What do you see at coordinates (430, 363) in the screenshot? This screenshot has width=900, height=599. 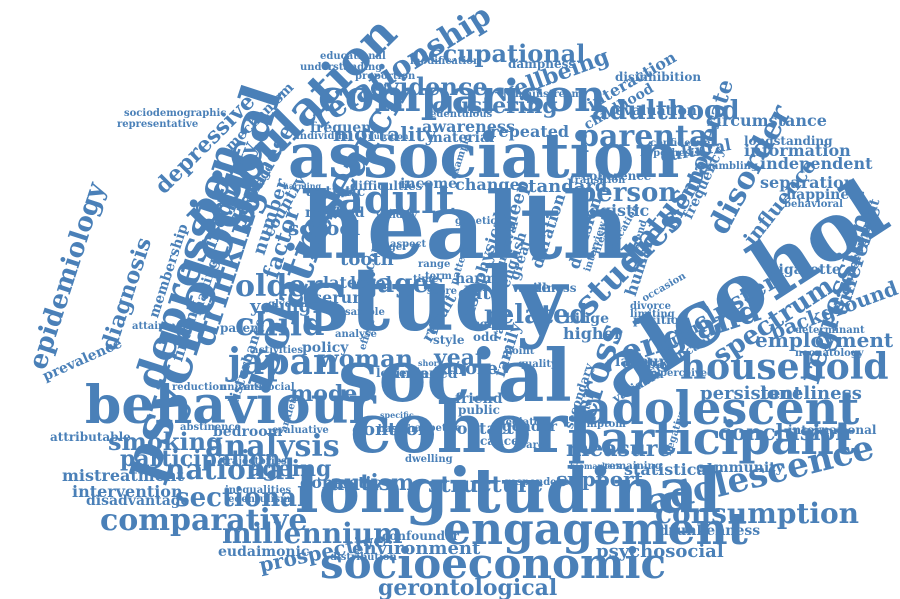 I see `word-short: short` at bounding box center [430, 363].